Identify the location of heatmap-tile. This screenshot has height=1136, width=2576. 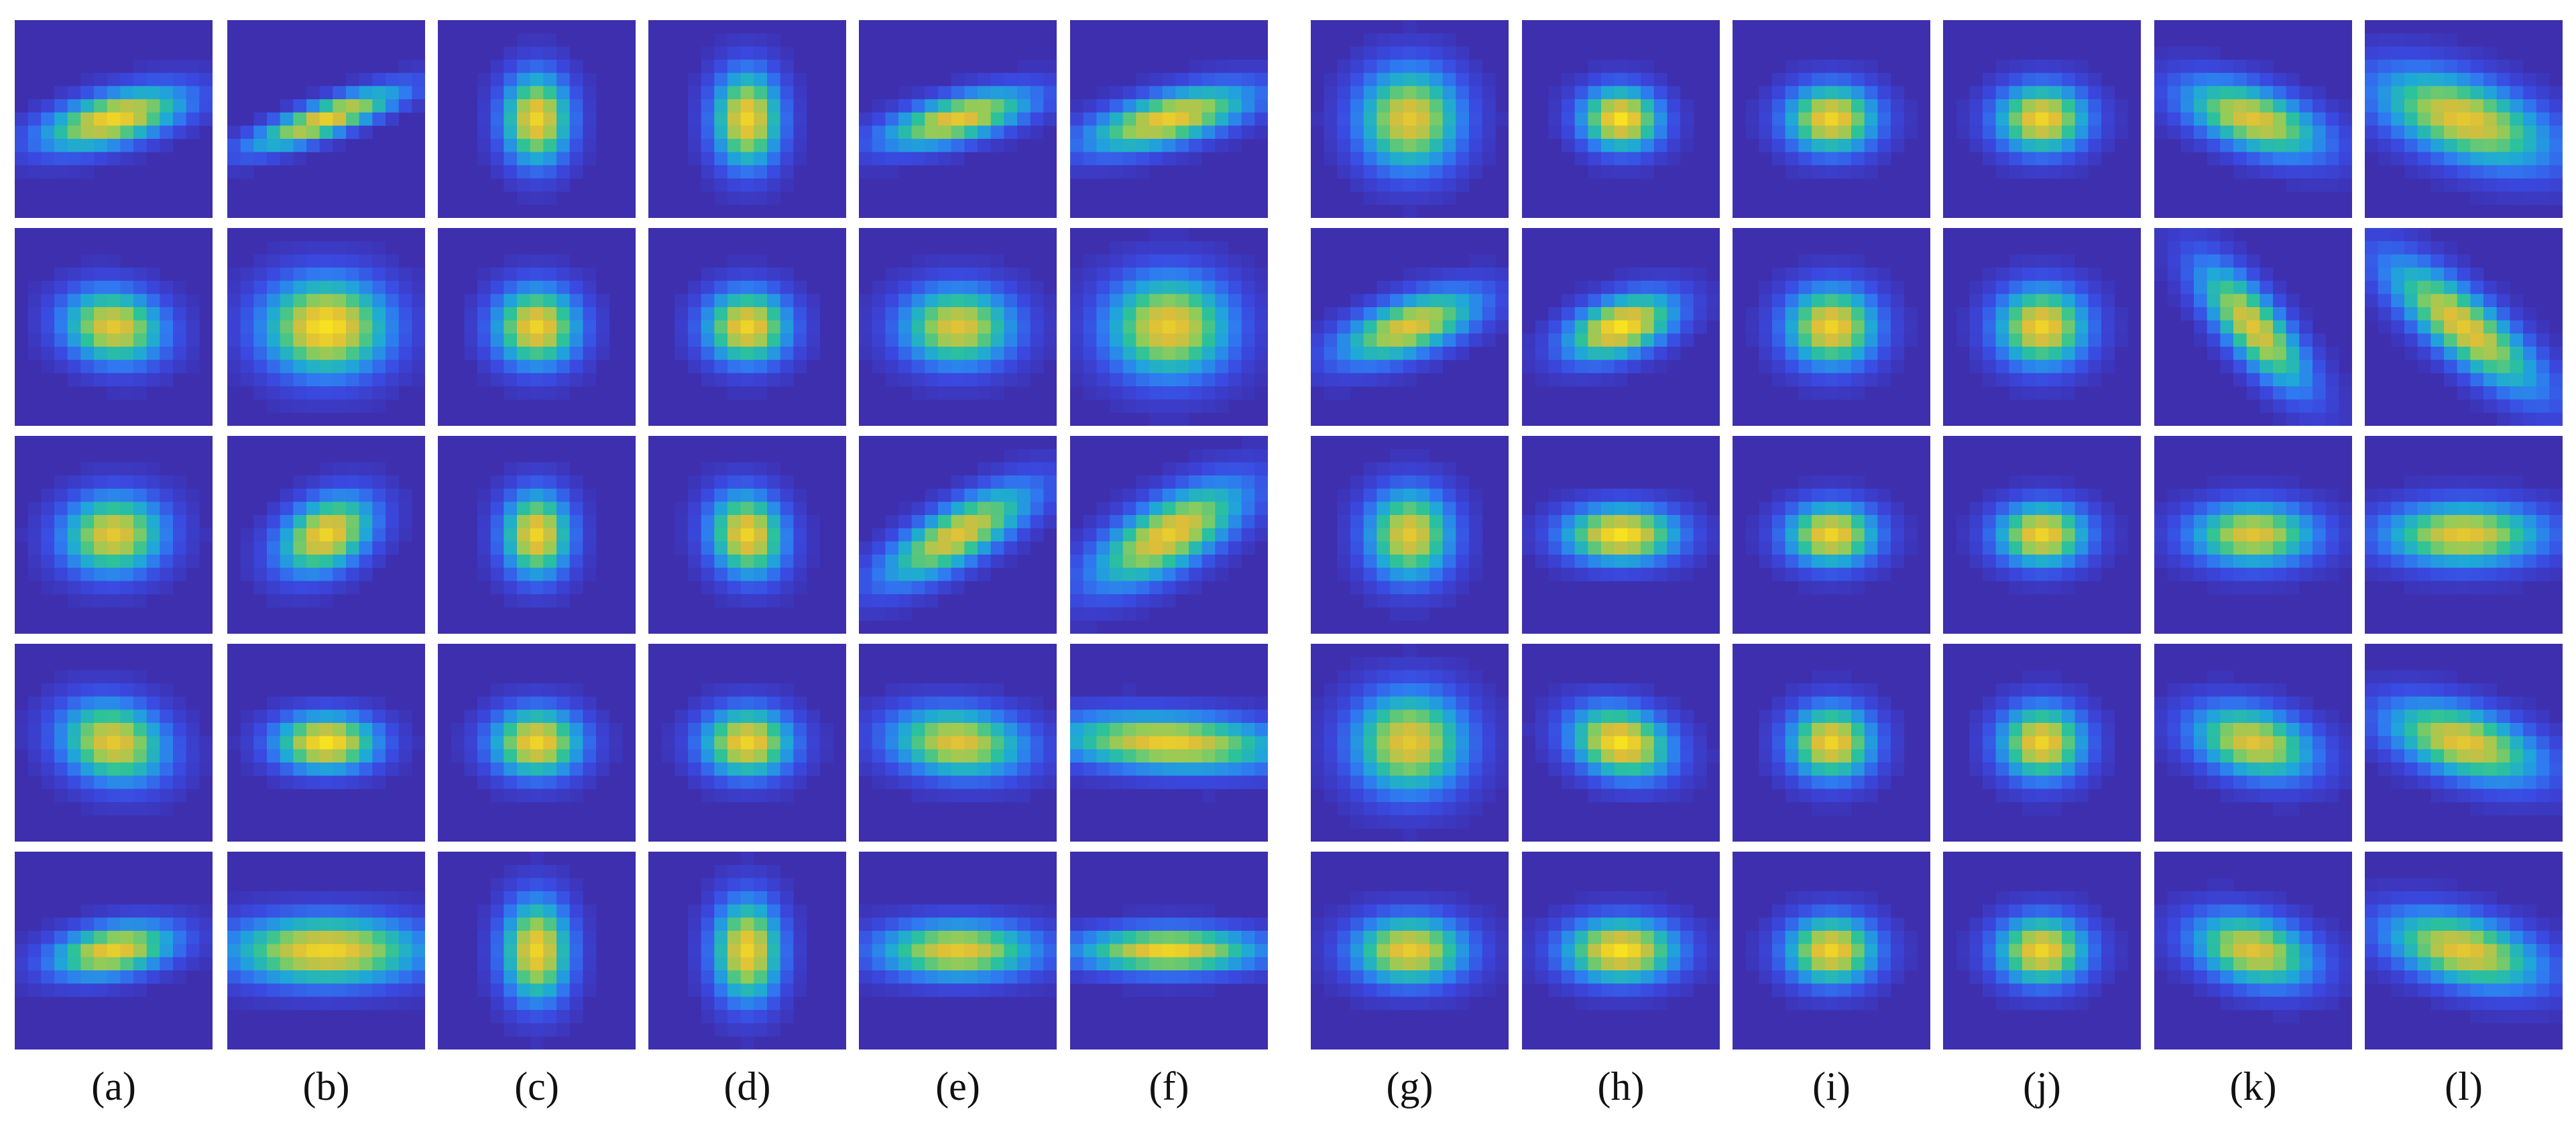
(1621, 535).